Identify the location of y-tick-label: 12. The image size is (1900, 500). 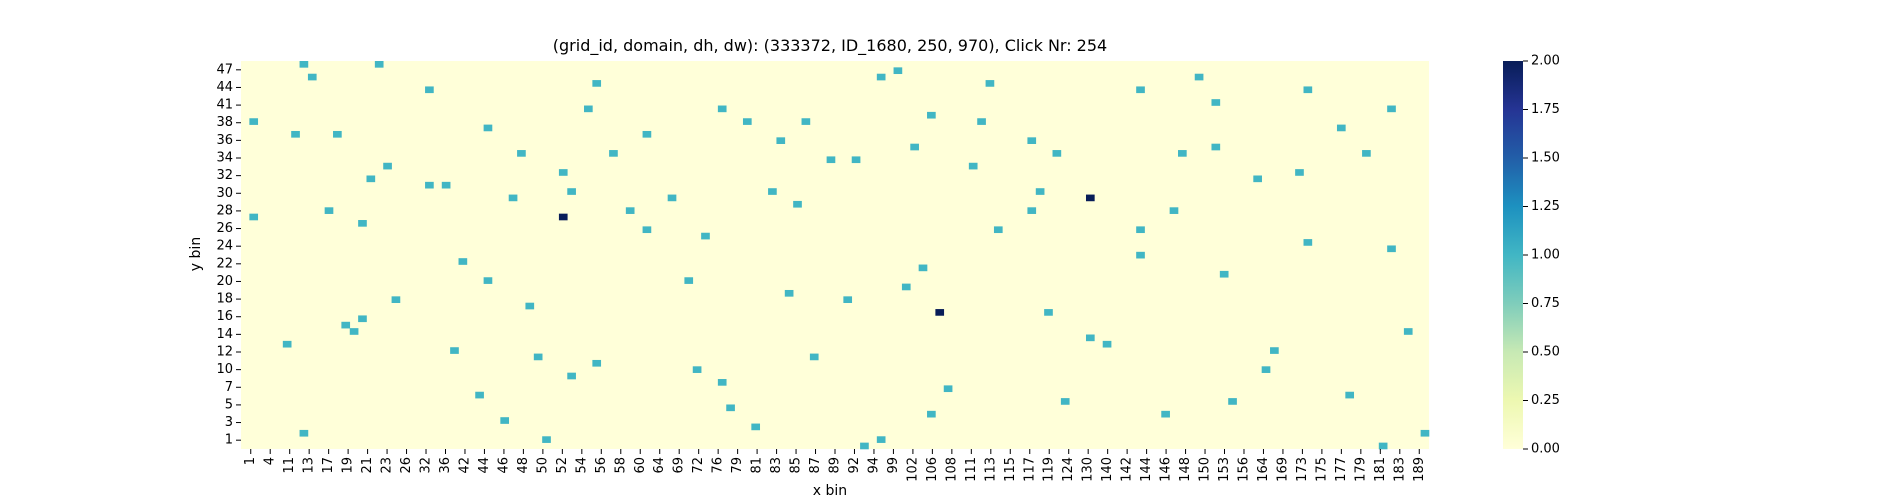
(224, 352).